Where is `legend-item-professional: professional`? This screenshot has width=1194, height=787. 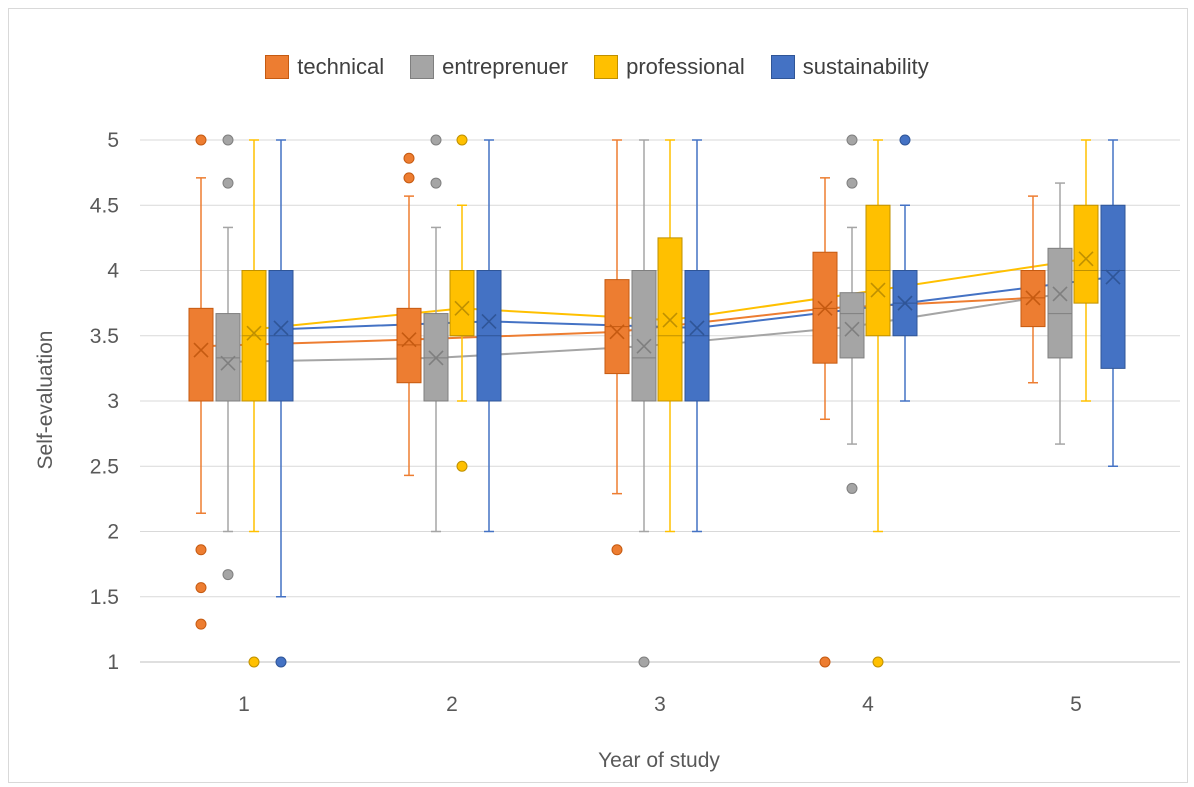 legend-item-professional: professional is located at coordinates (669, 67).